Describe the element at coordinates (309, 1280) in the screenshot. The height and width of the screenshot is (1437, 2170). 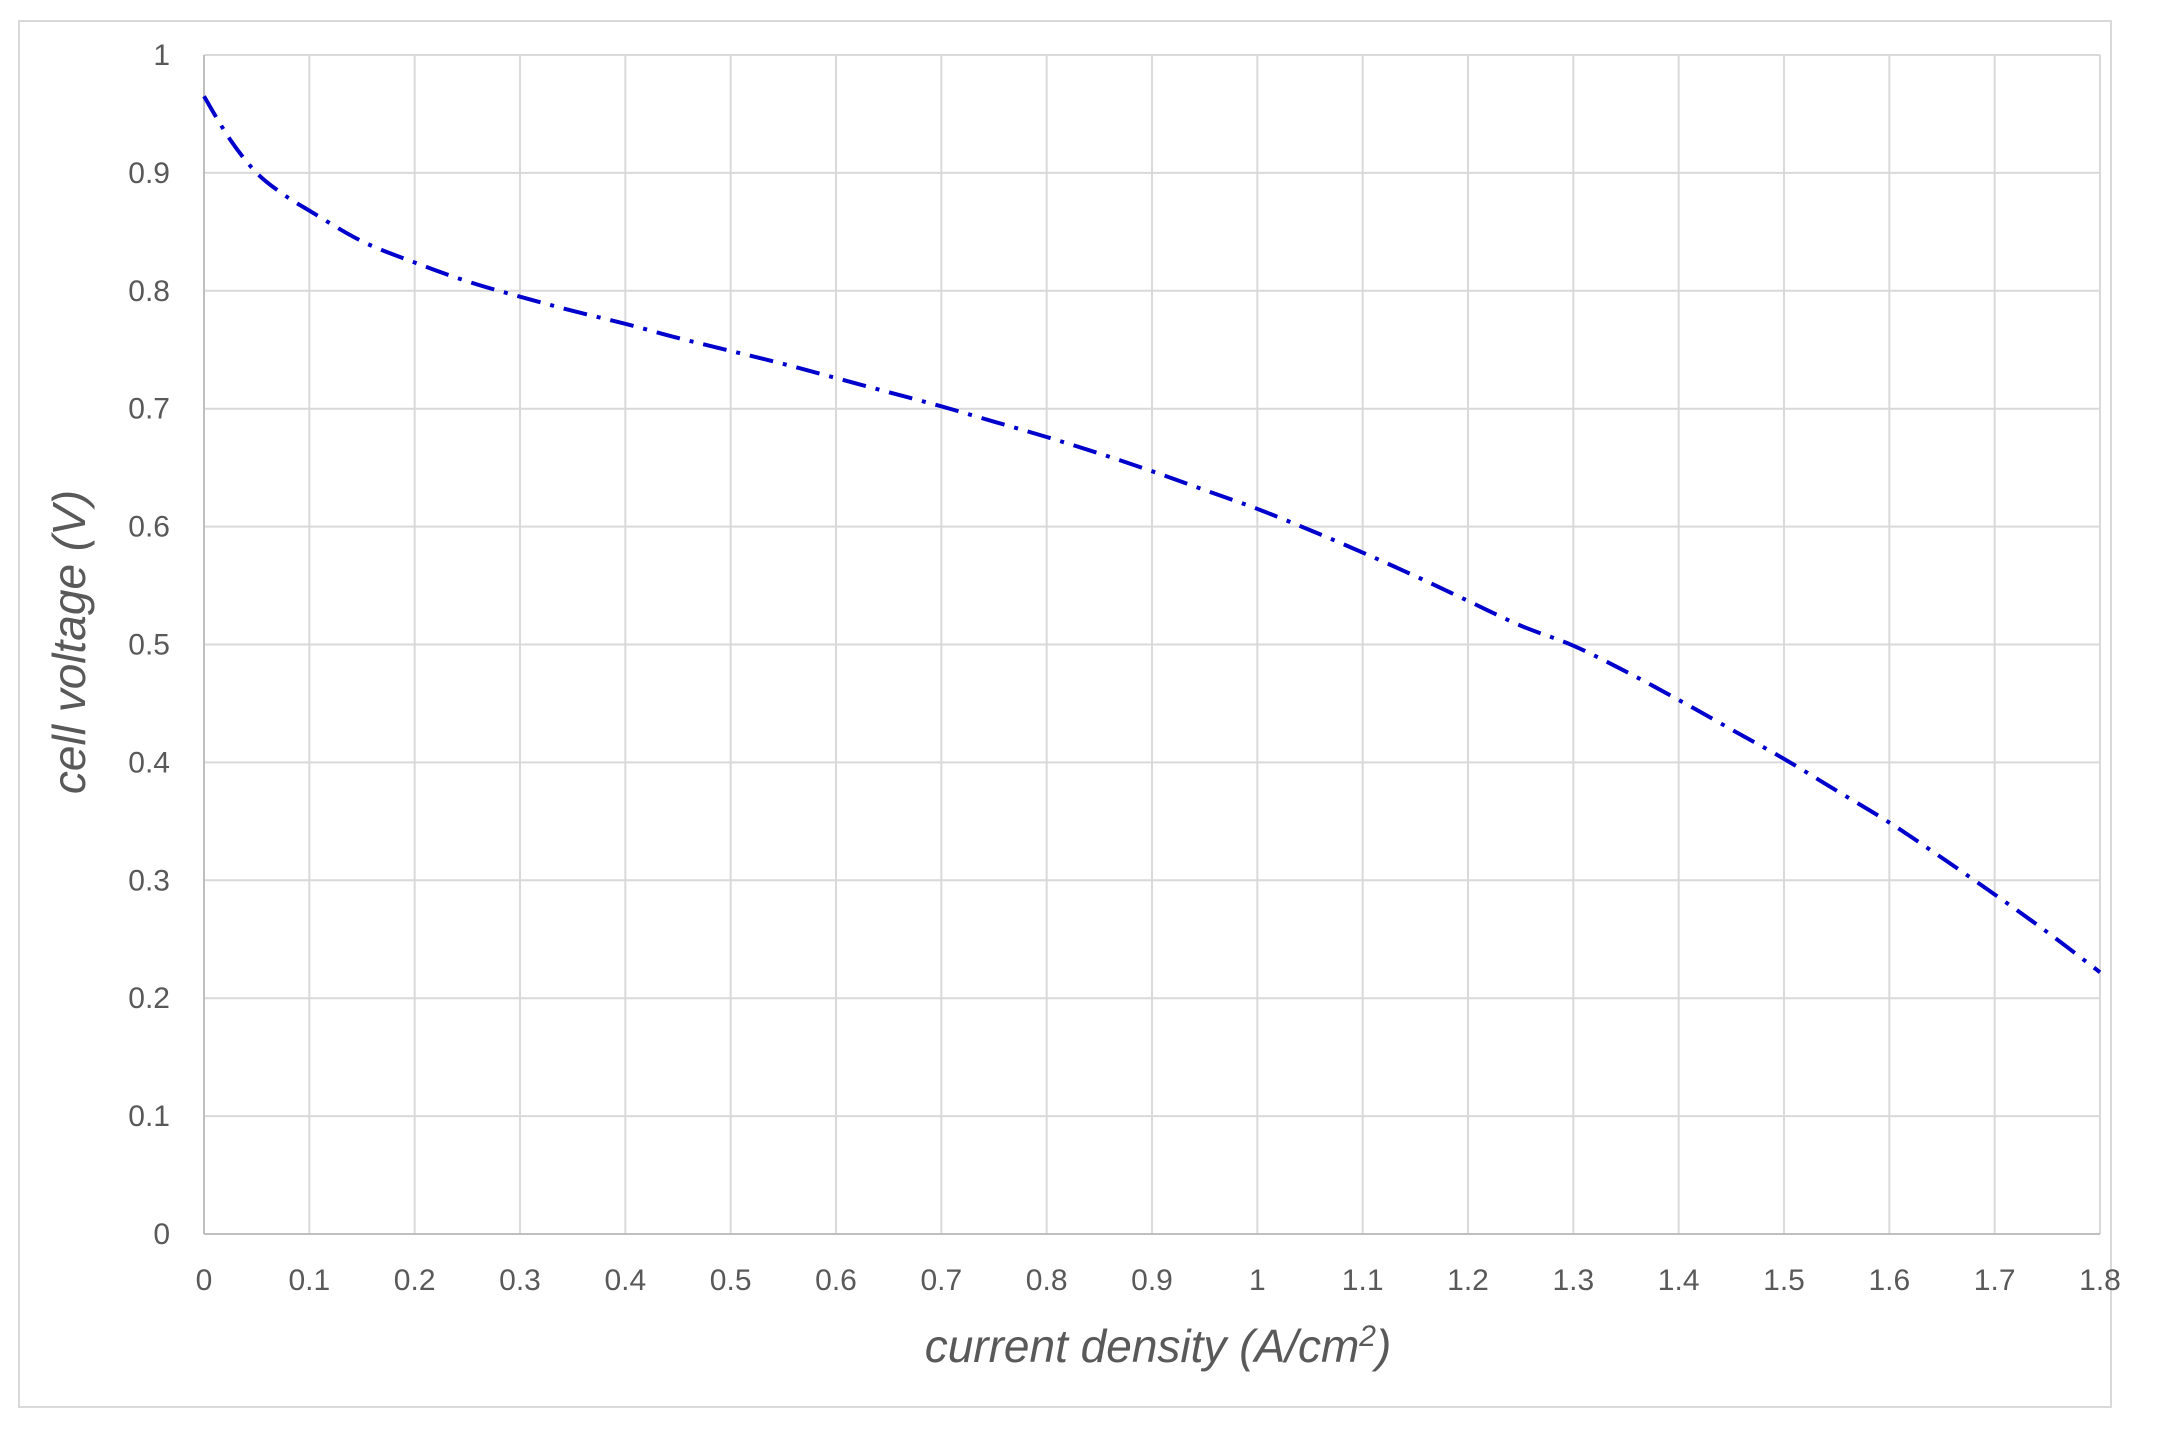
I see `x-tick-label: 0.1` at that location.